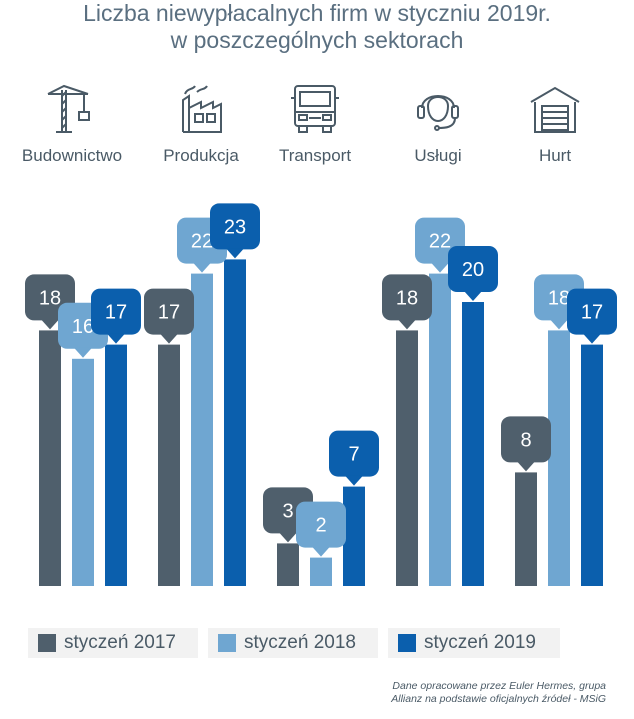 The image size is (634, 719). Describe the element at coordinates (317, 40) in the screenshot. I see `chart-title-line-2: w poszczególnych sektorach` at that location.